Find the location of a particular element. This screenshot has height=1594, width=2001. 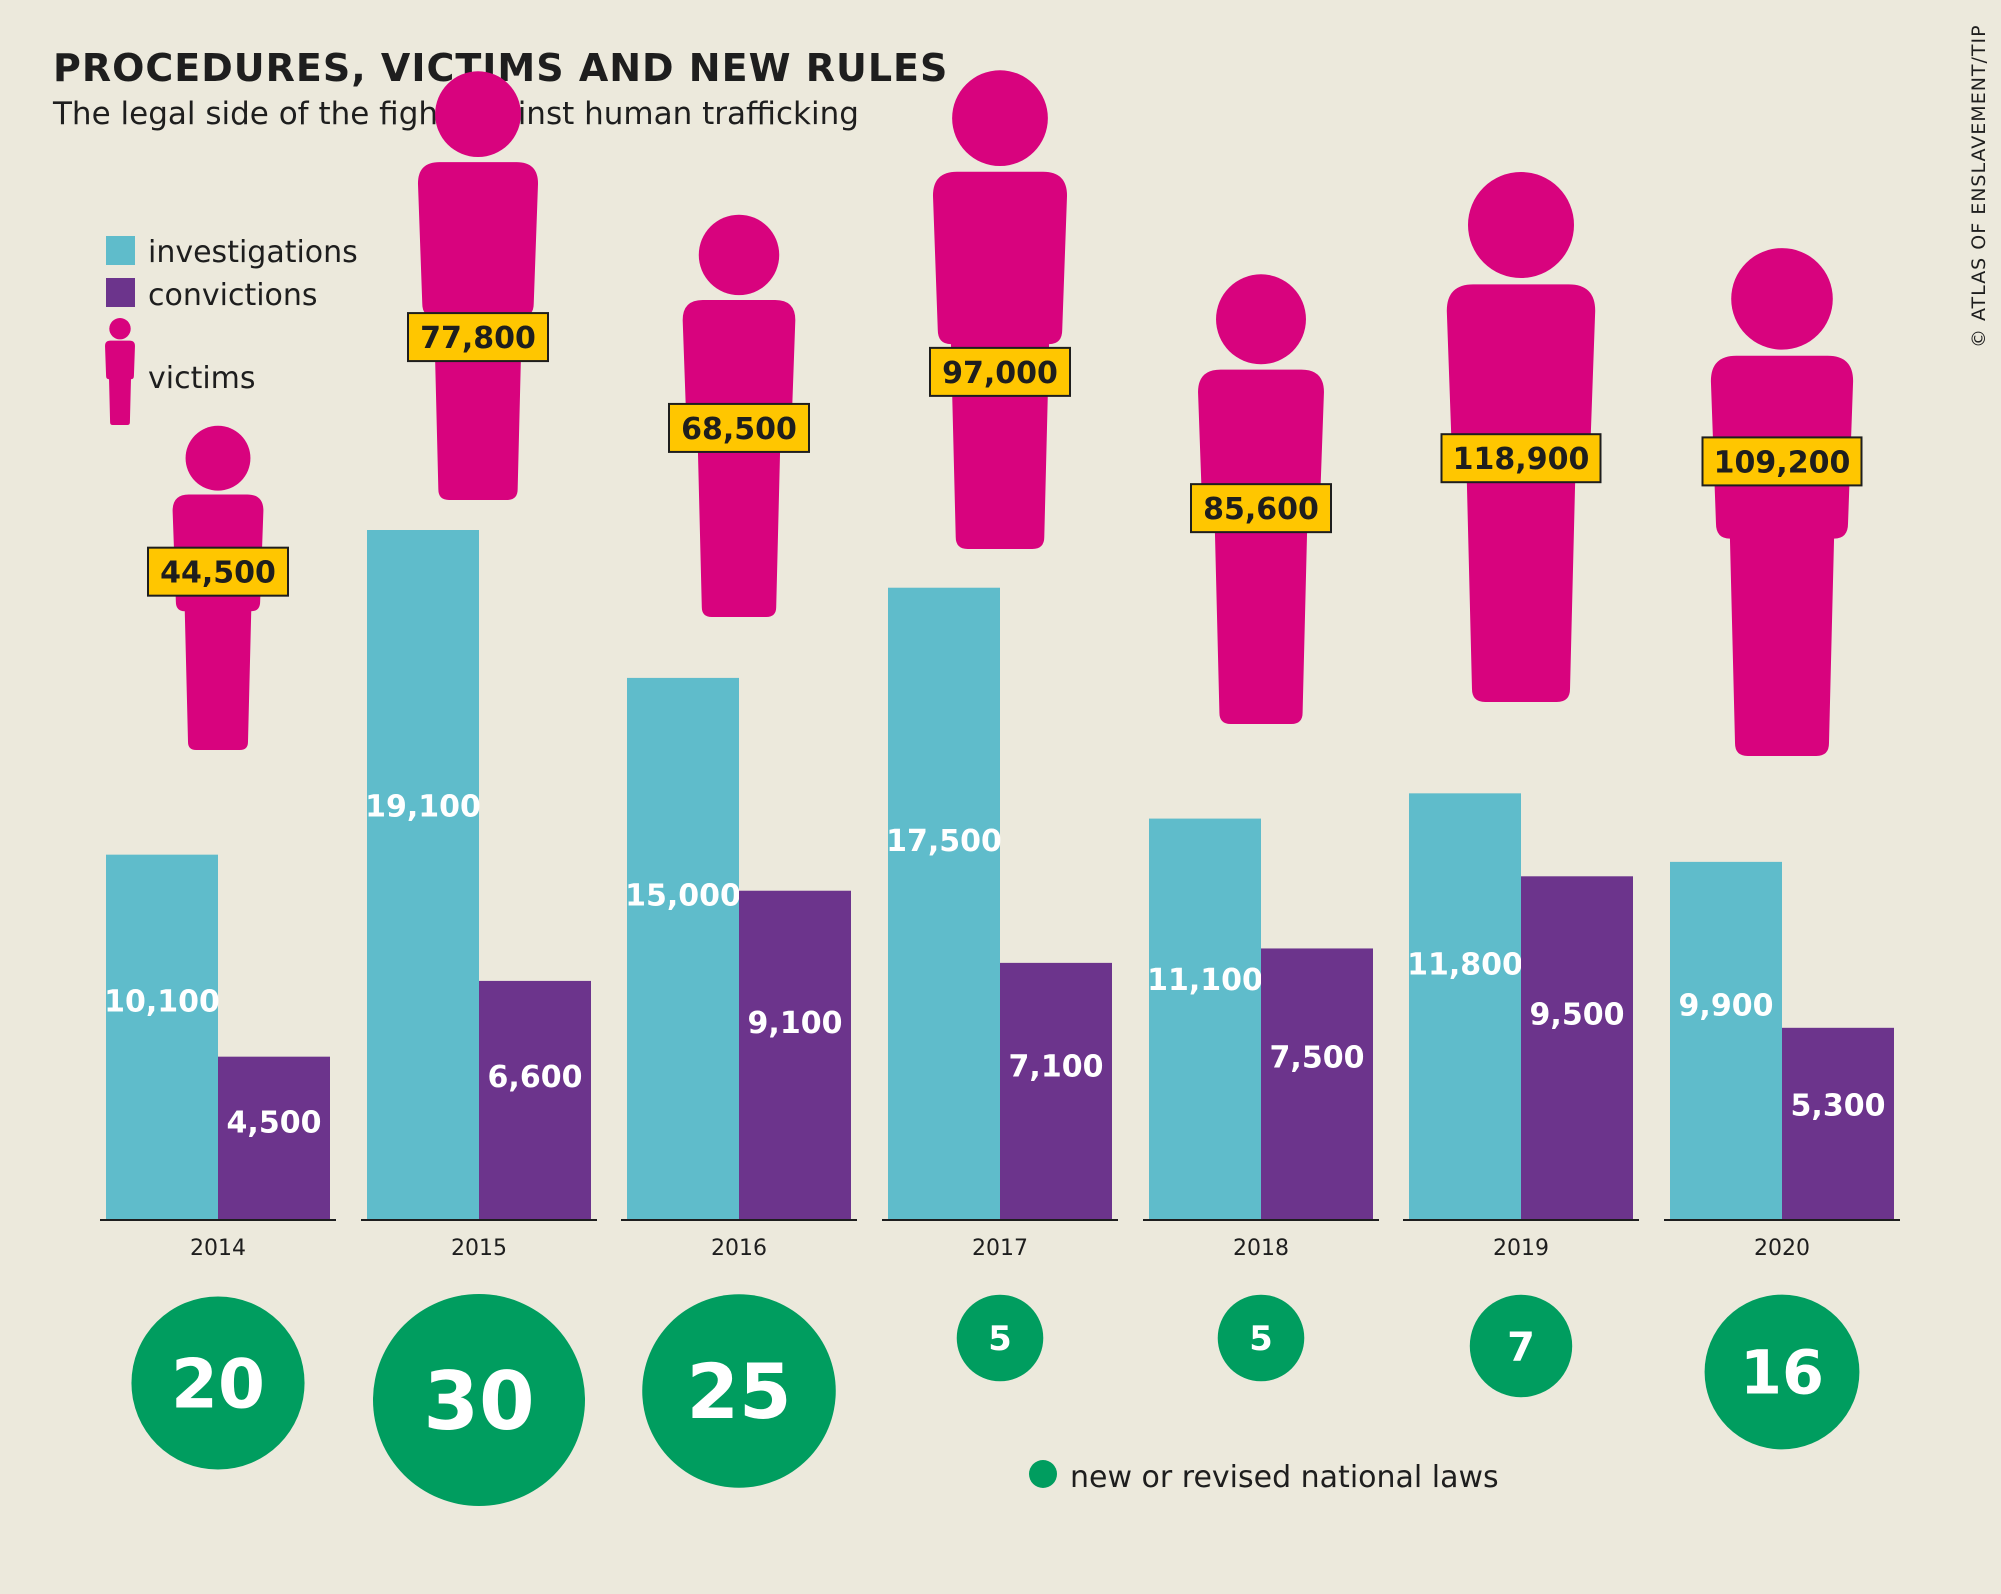

laws-circle-2017 is located at coordinates (1000, 1338).